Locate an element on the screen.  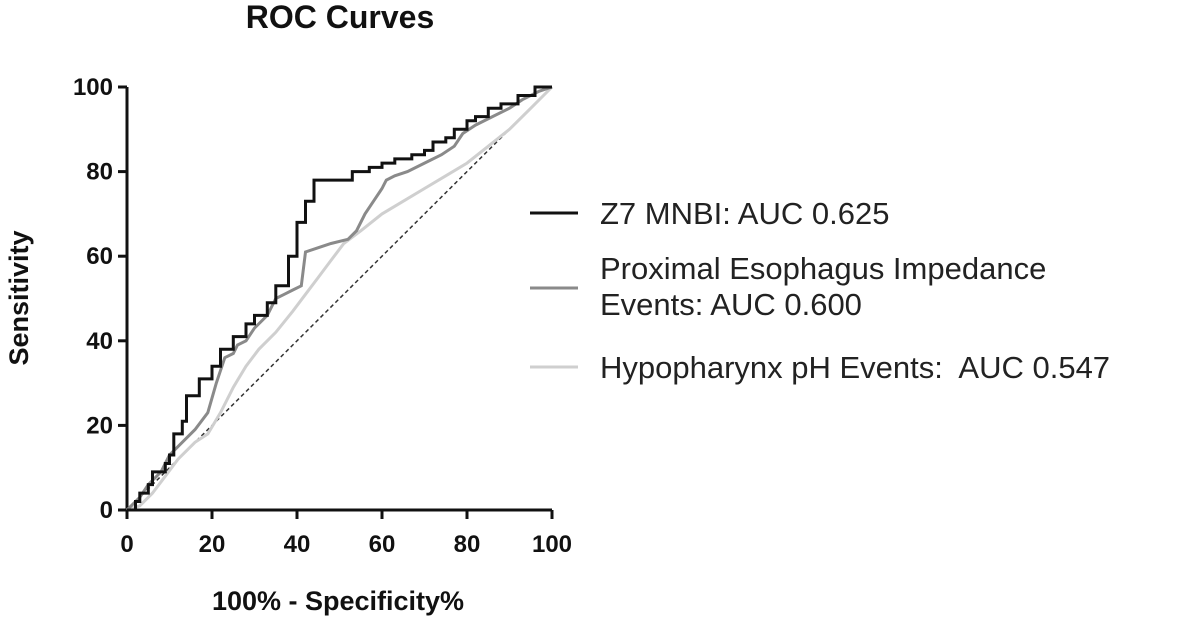
legend-entry-hypopharynx: Hypopharynx pH Events: AUC 0.547 is located at coordinates (820, 367).